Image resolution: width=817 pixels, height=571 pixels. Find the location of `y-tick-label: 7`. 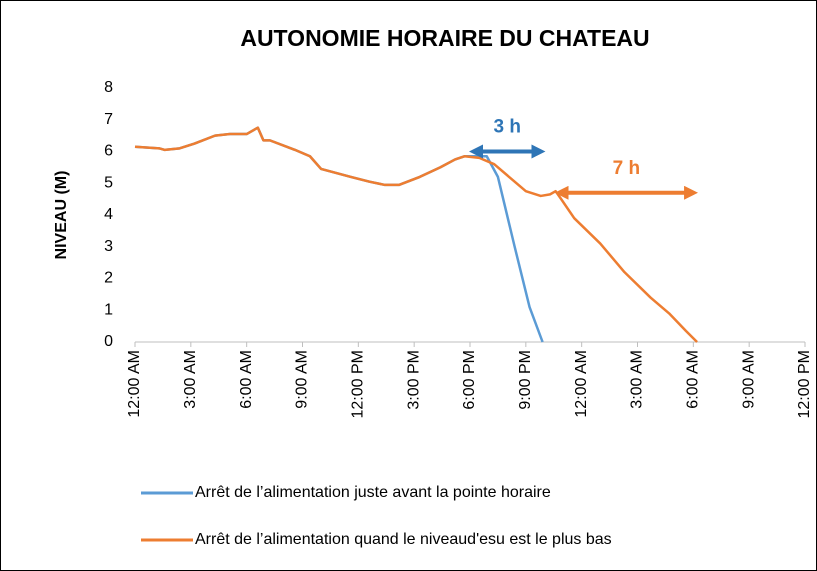

y-tick-label: 7 is located at coordinates (108, 119).